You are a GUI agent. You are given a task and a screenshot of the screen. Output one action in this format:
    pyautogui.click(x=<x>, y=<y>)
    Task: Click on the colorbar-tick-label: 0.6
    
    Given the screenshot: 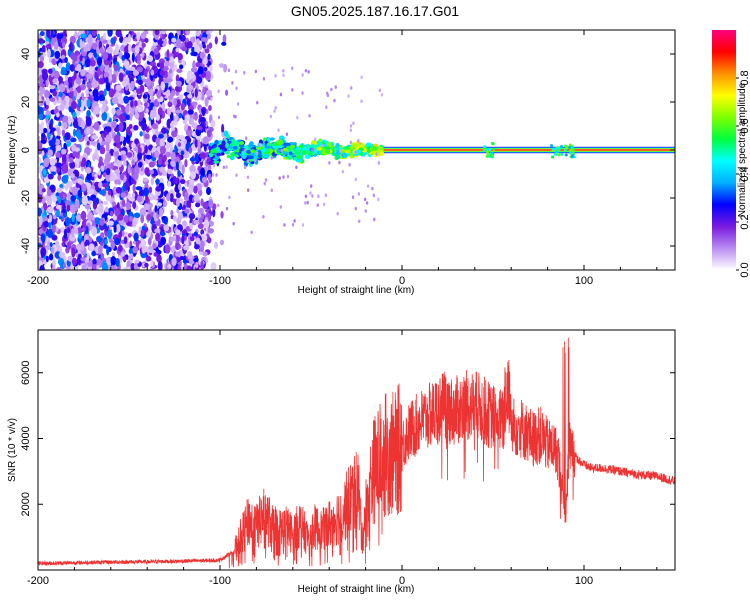 What is the action you would take?
    pyautogui.click(x=744, y=125)
    